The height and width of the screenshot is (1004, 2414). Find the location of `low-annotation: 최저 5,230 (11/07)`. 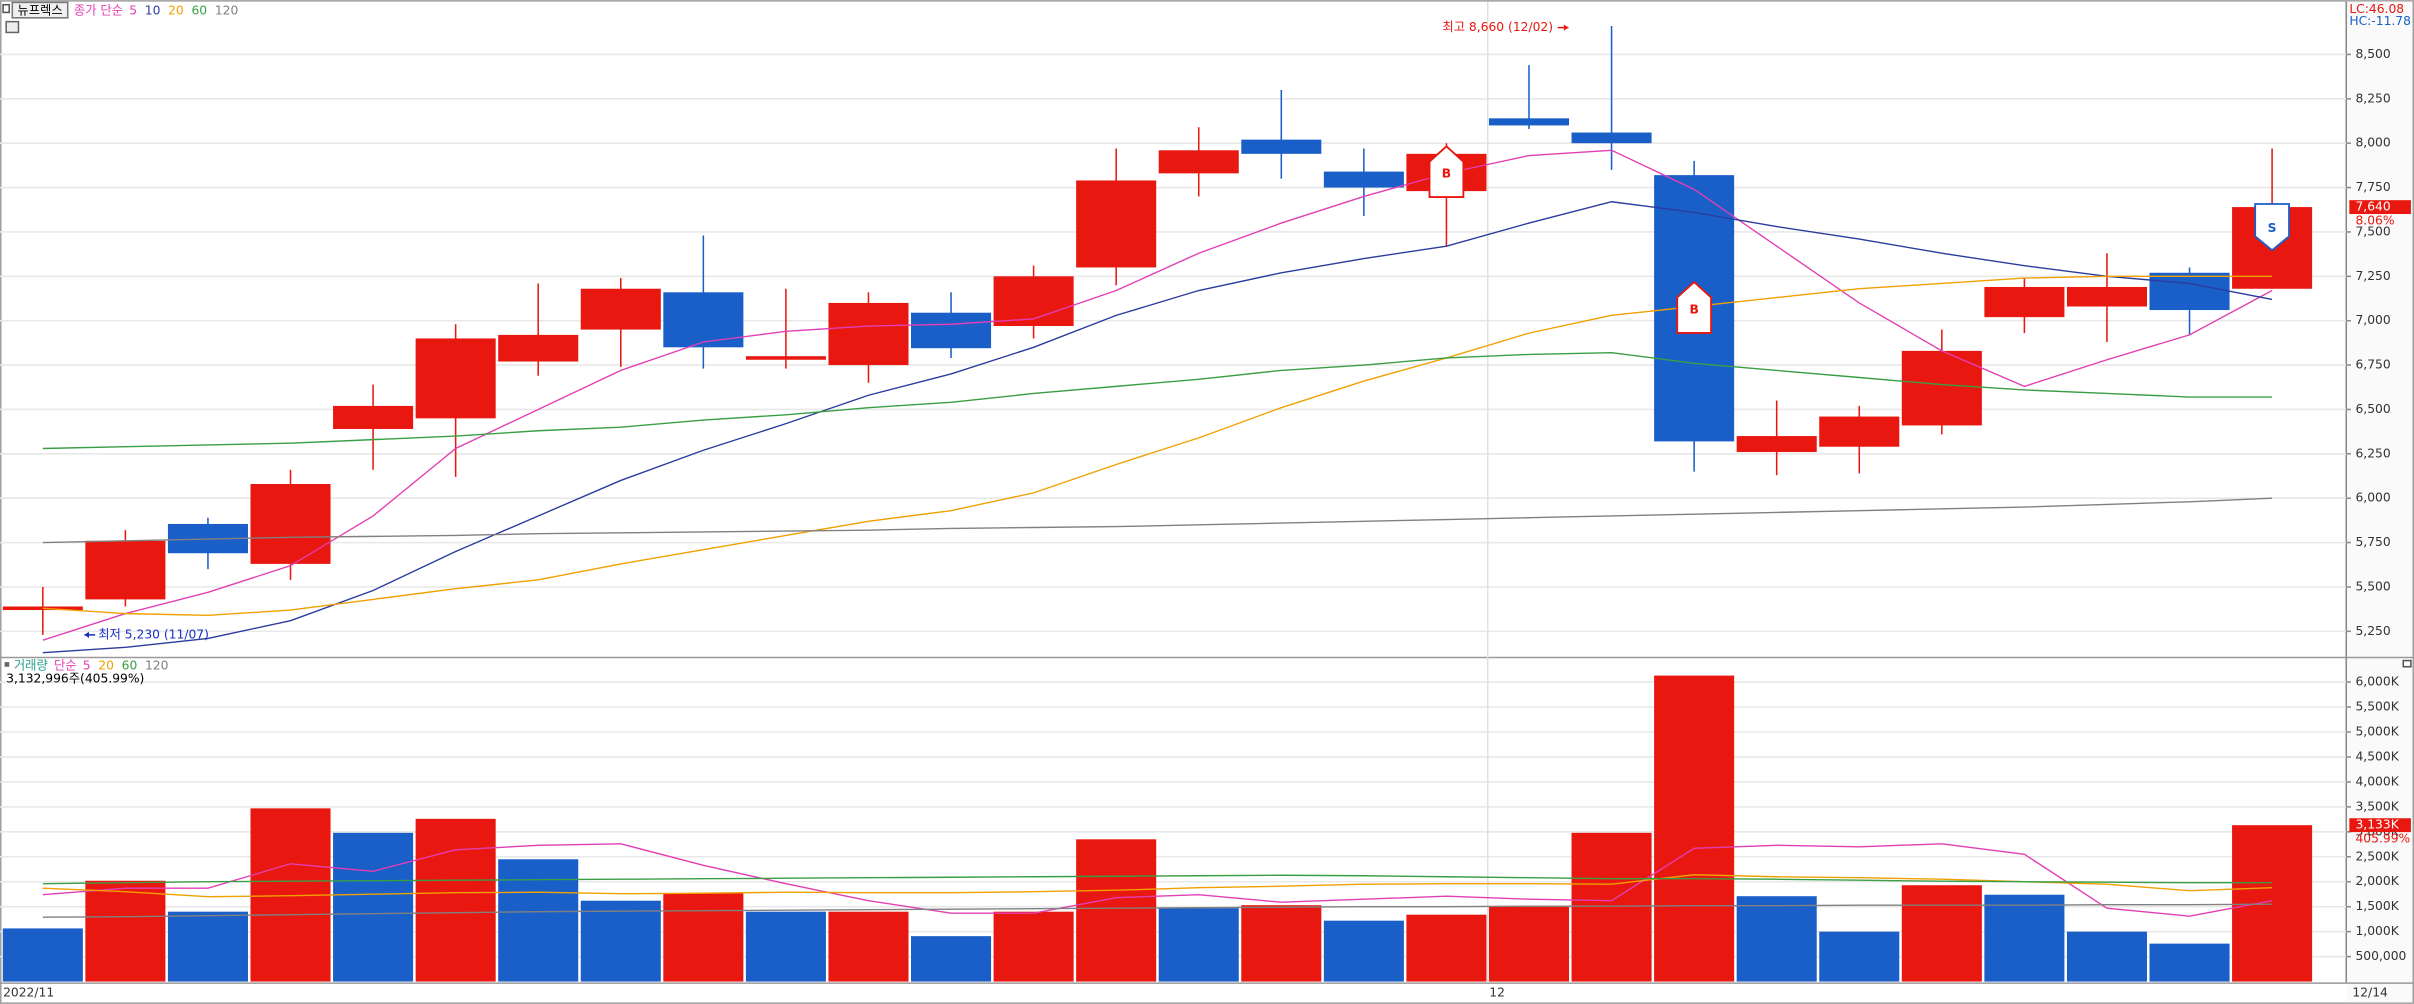

low-annotation: 최저 5,230 (11/07) is located at coordinates (153, 634).